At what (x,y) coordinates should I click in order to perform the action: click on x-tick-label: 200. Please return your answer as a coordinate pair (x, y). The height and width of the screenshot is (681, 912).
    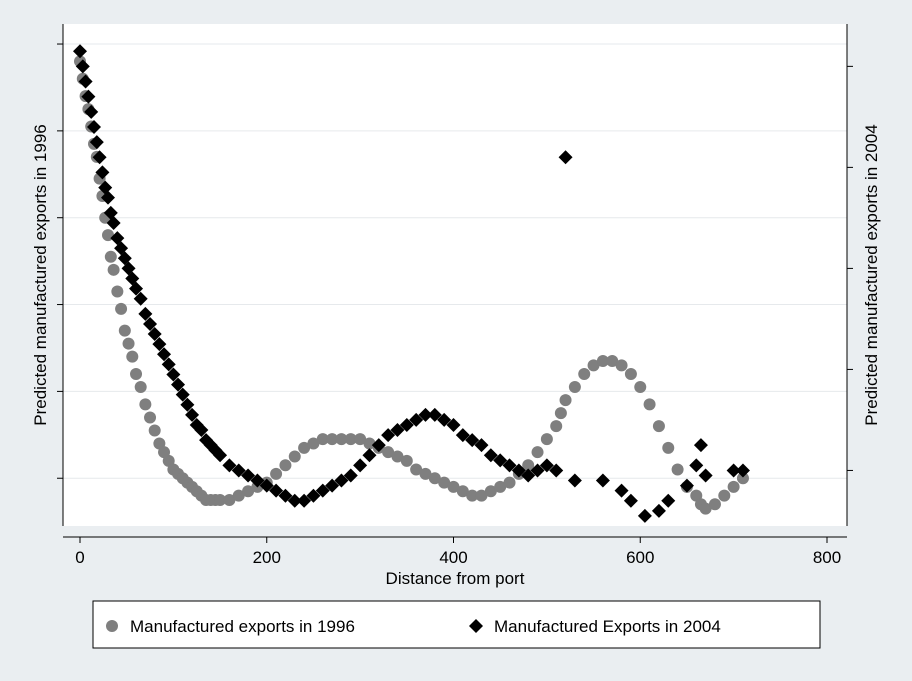
    Looking at the image, I should click on (267, 557).